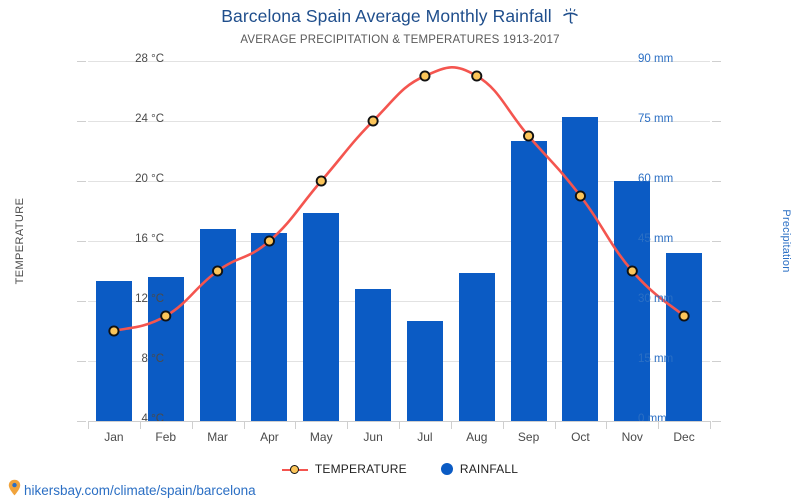 This screenshot has width=800, height=501. I want to click on left-axis-tick-label: 28 °C, so click(149, 59).